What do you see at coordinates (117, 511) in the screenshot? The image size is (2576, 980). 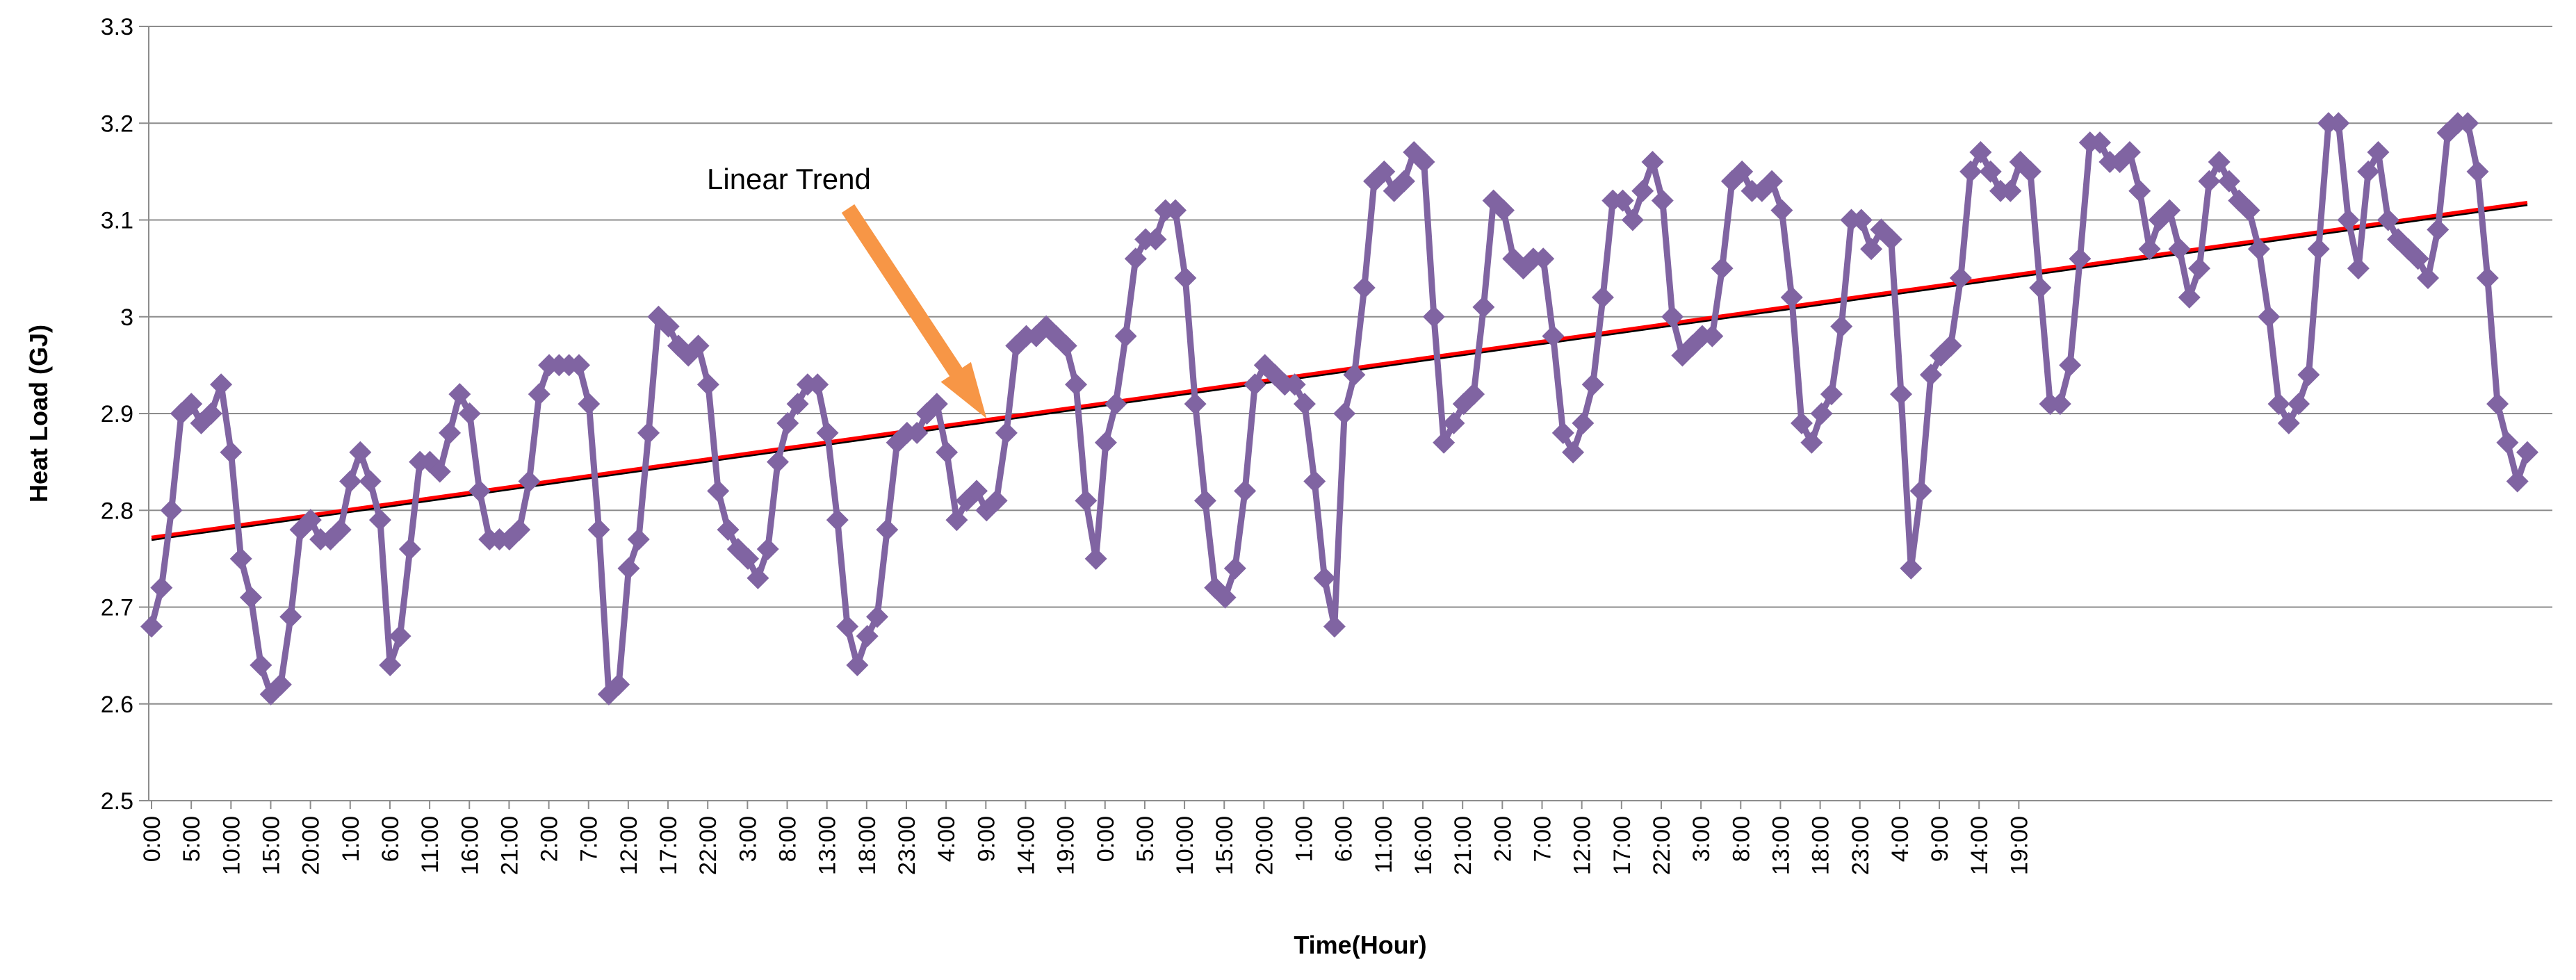 I see `y-tick-label: 2.8` at bounding box center [117, 511].